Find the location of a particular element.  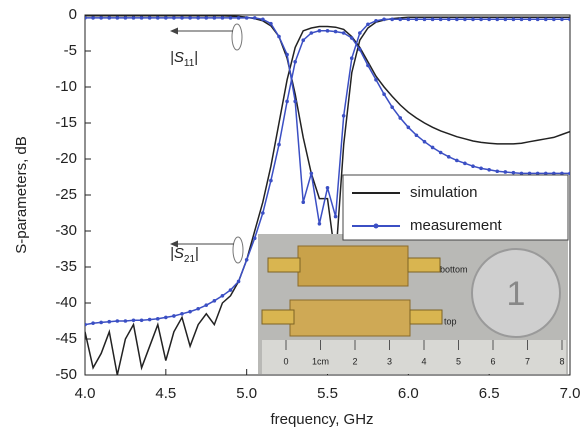

x-tick-label: 6.5 is located at coordinates (489, 393).